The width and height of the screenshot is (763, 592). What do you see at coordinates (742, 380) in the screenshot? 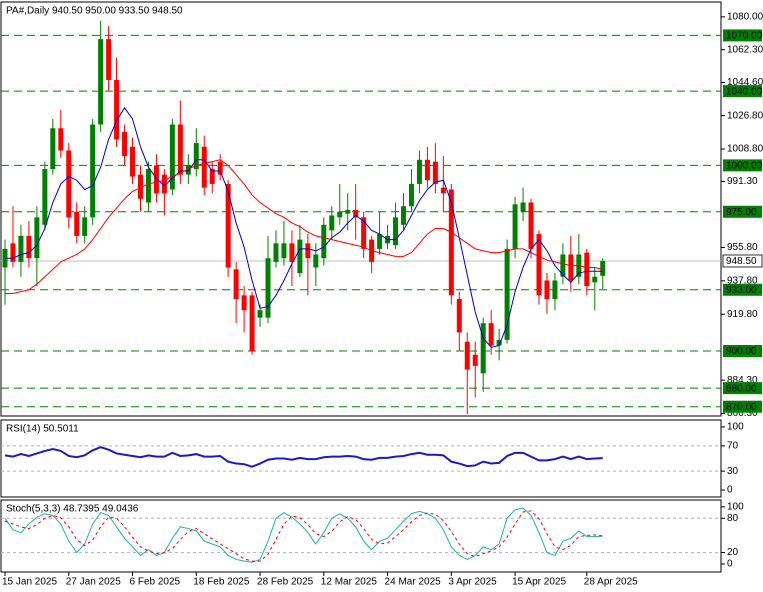
I see `y-tick-label: 884.30` at bounding box center [742, 380].